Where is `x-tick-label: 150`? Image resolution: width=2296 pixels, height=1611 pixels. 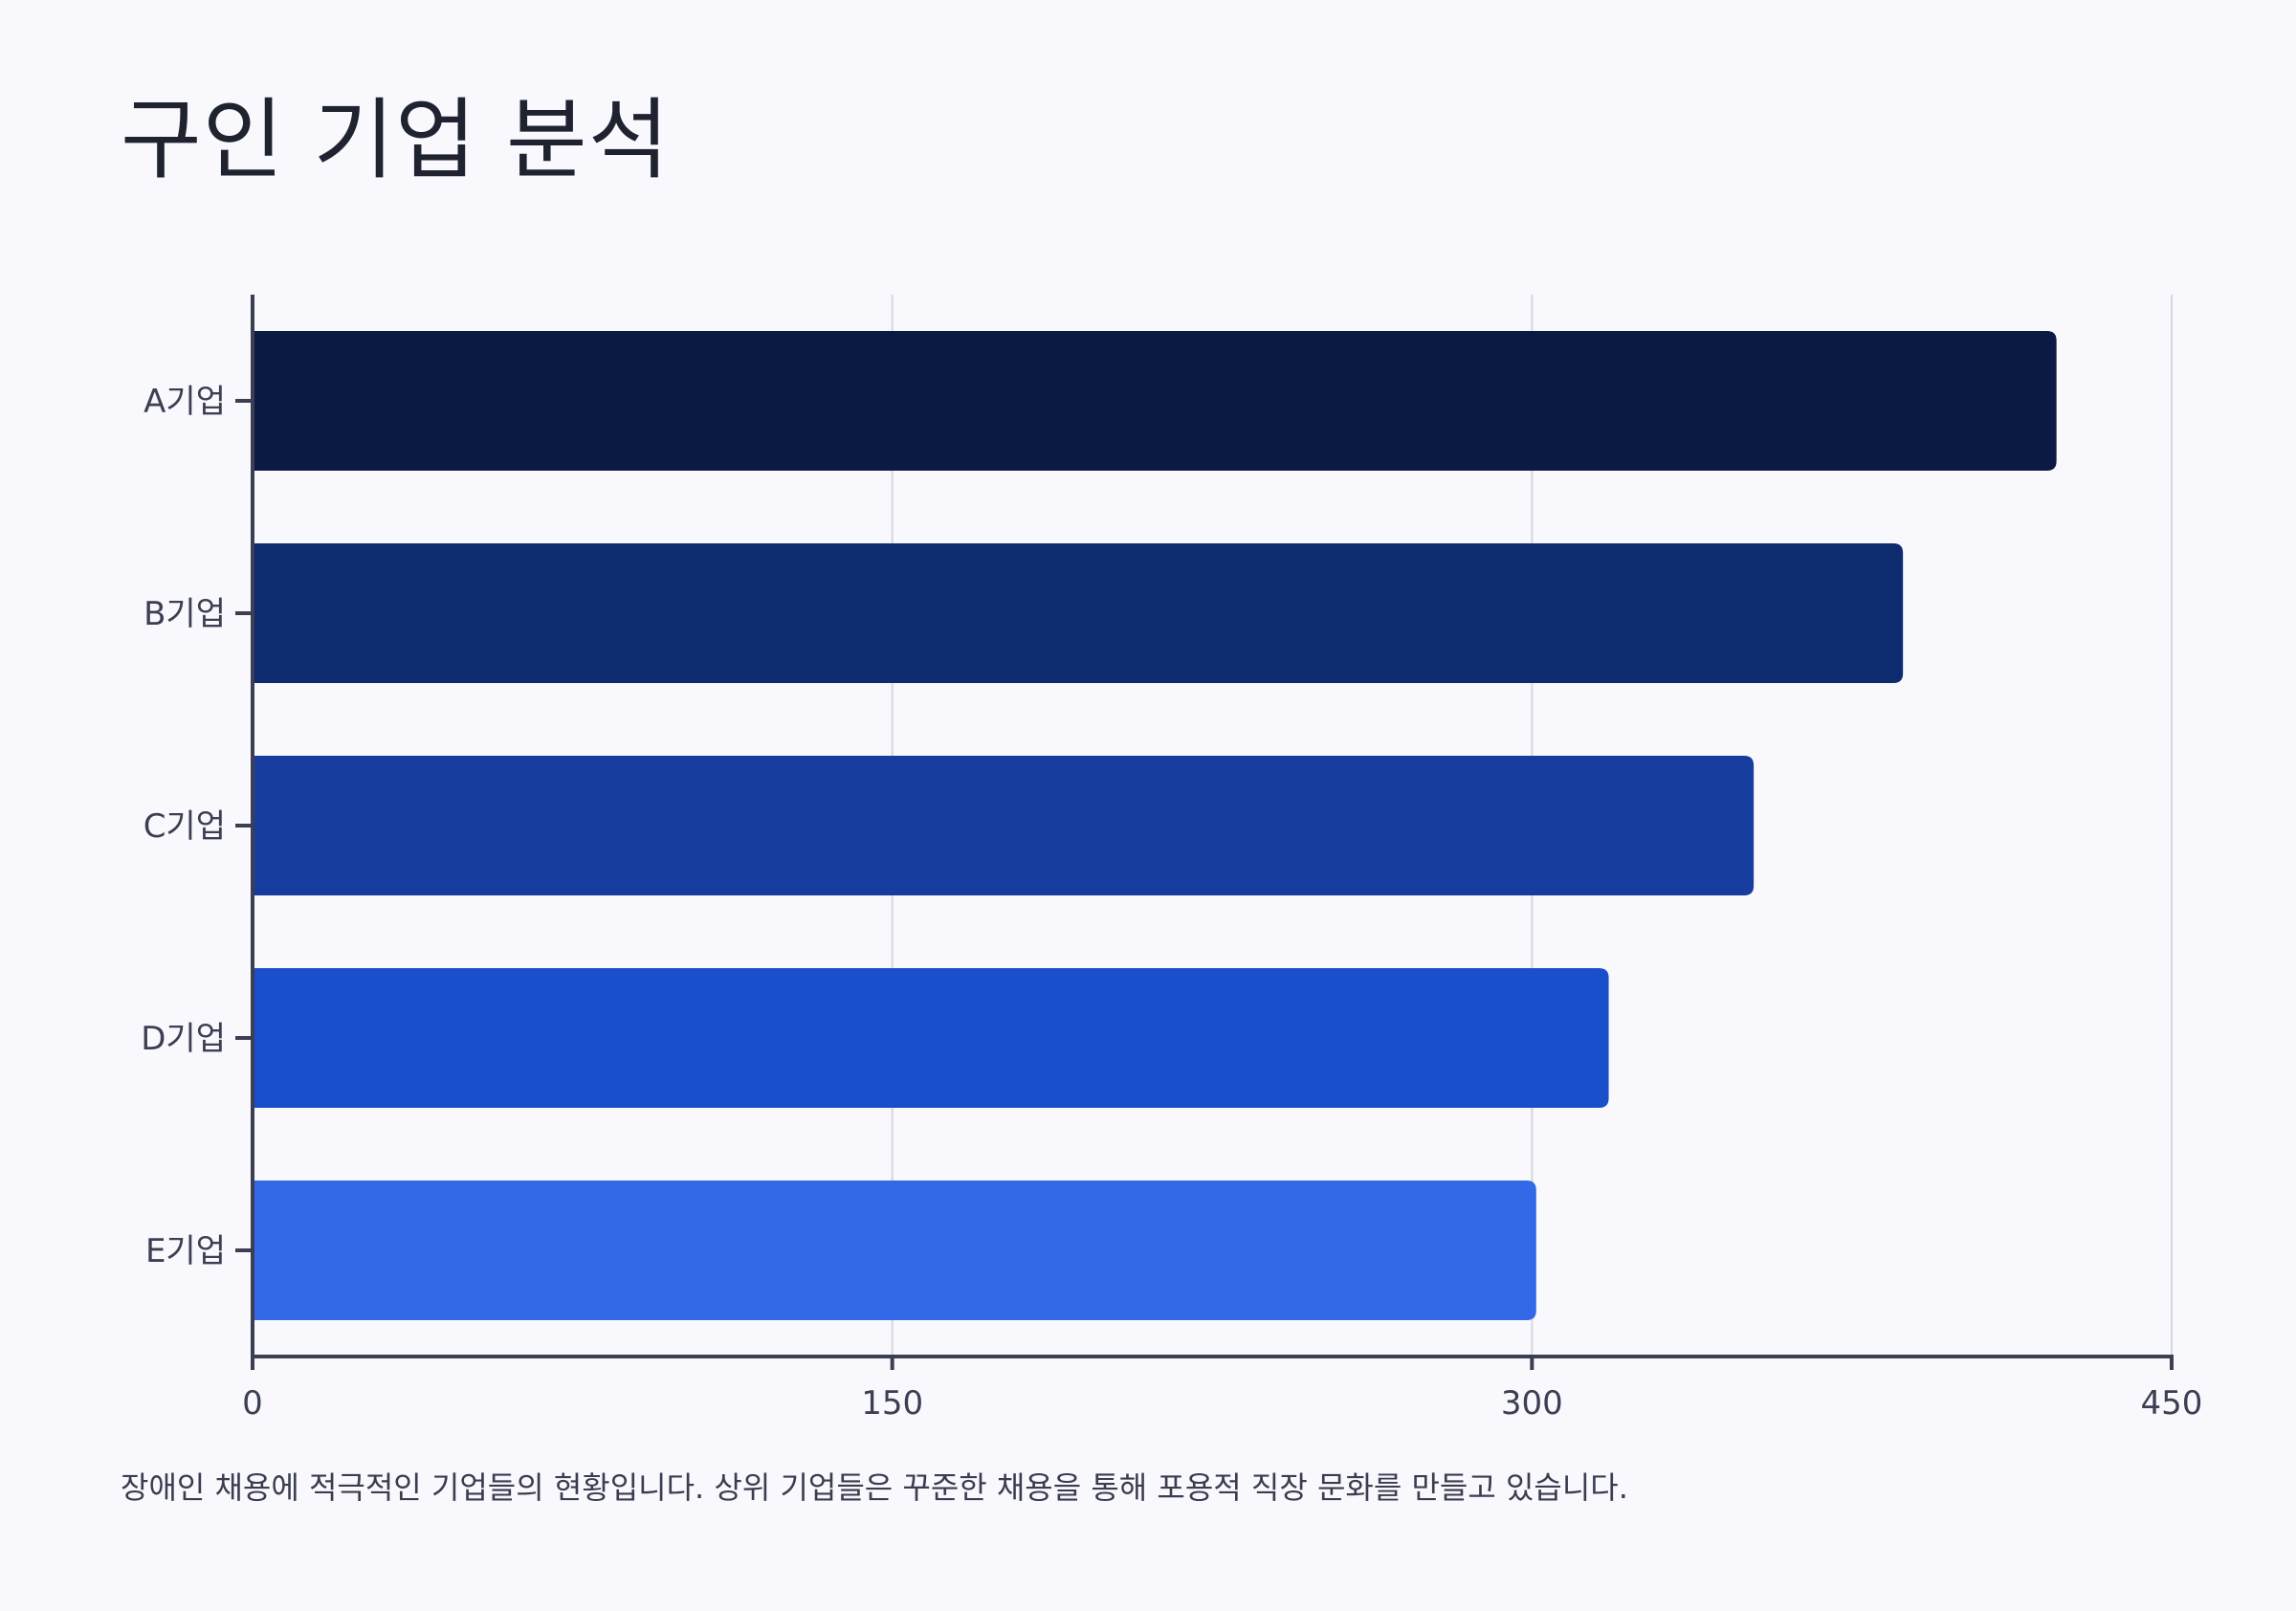 x-tick-label: 150 is located at coordinates (892, 1404).